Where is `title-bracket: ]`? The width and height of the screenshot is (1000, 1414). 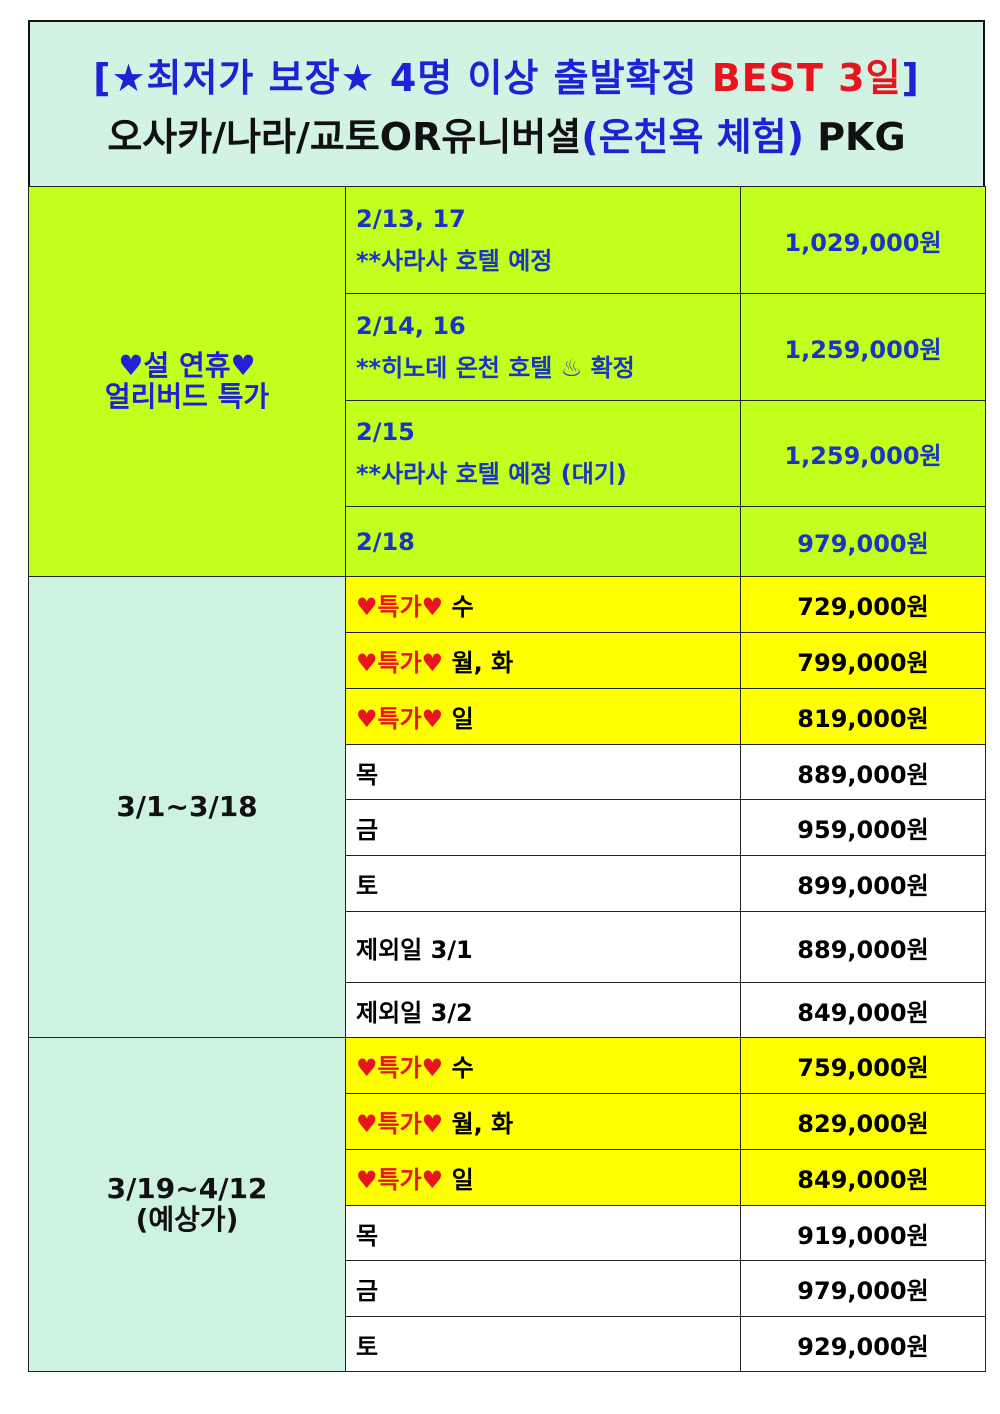
title-bracket: ] is located at coordinates (910, 78).